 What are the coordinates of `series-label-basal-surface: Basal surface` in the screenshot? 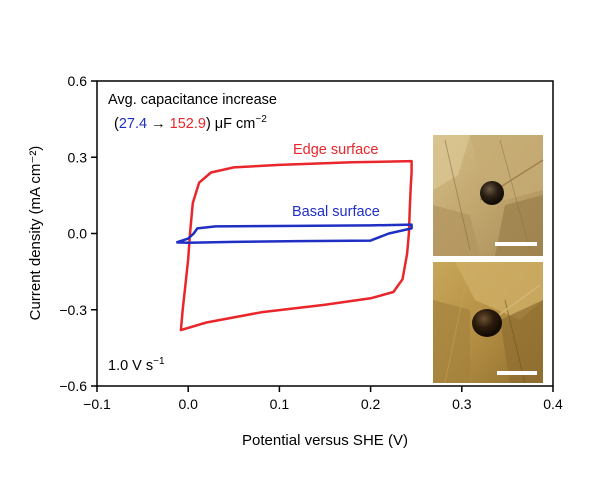 It's located at (336, 212).